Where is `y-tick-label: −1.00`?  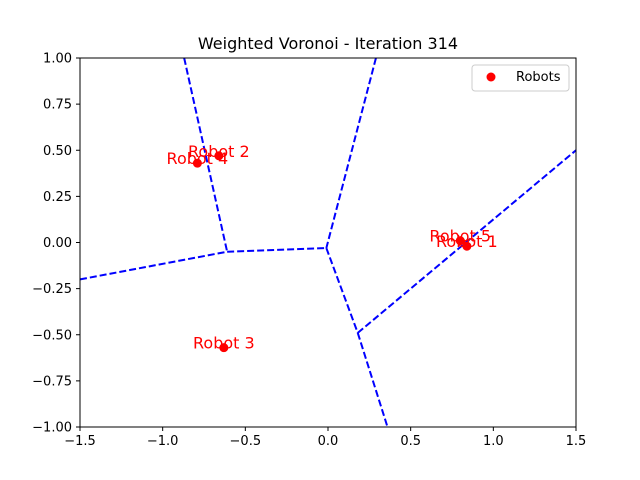
y-tick-label: −1.00 is located at coordinates (52, 428).